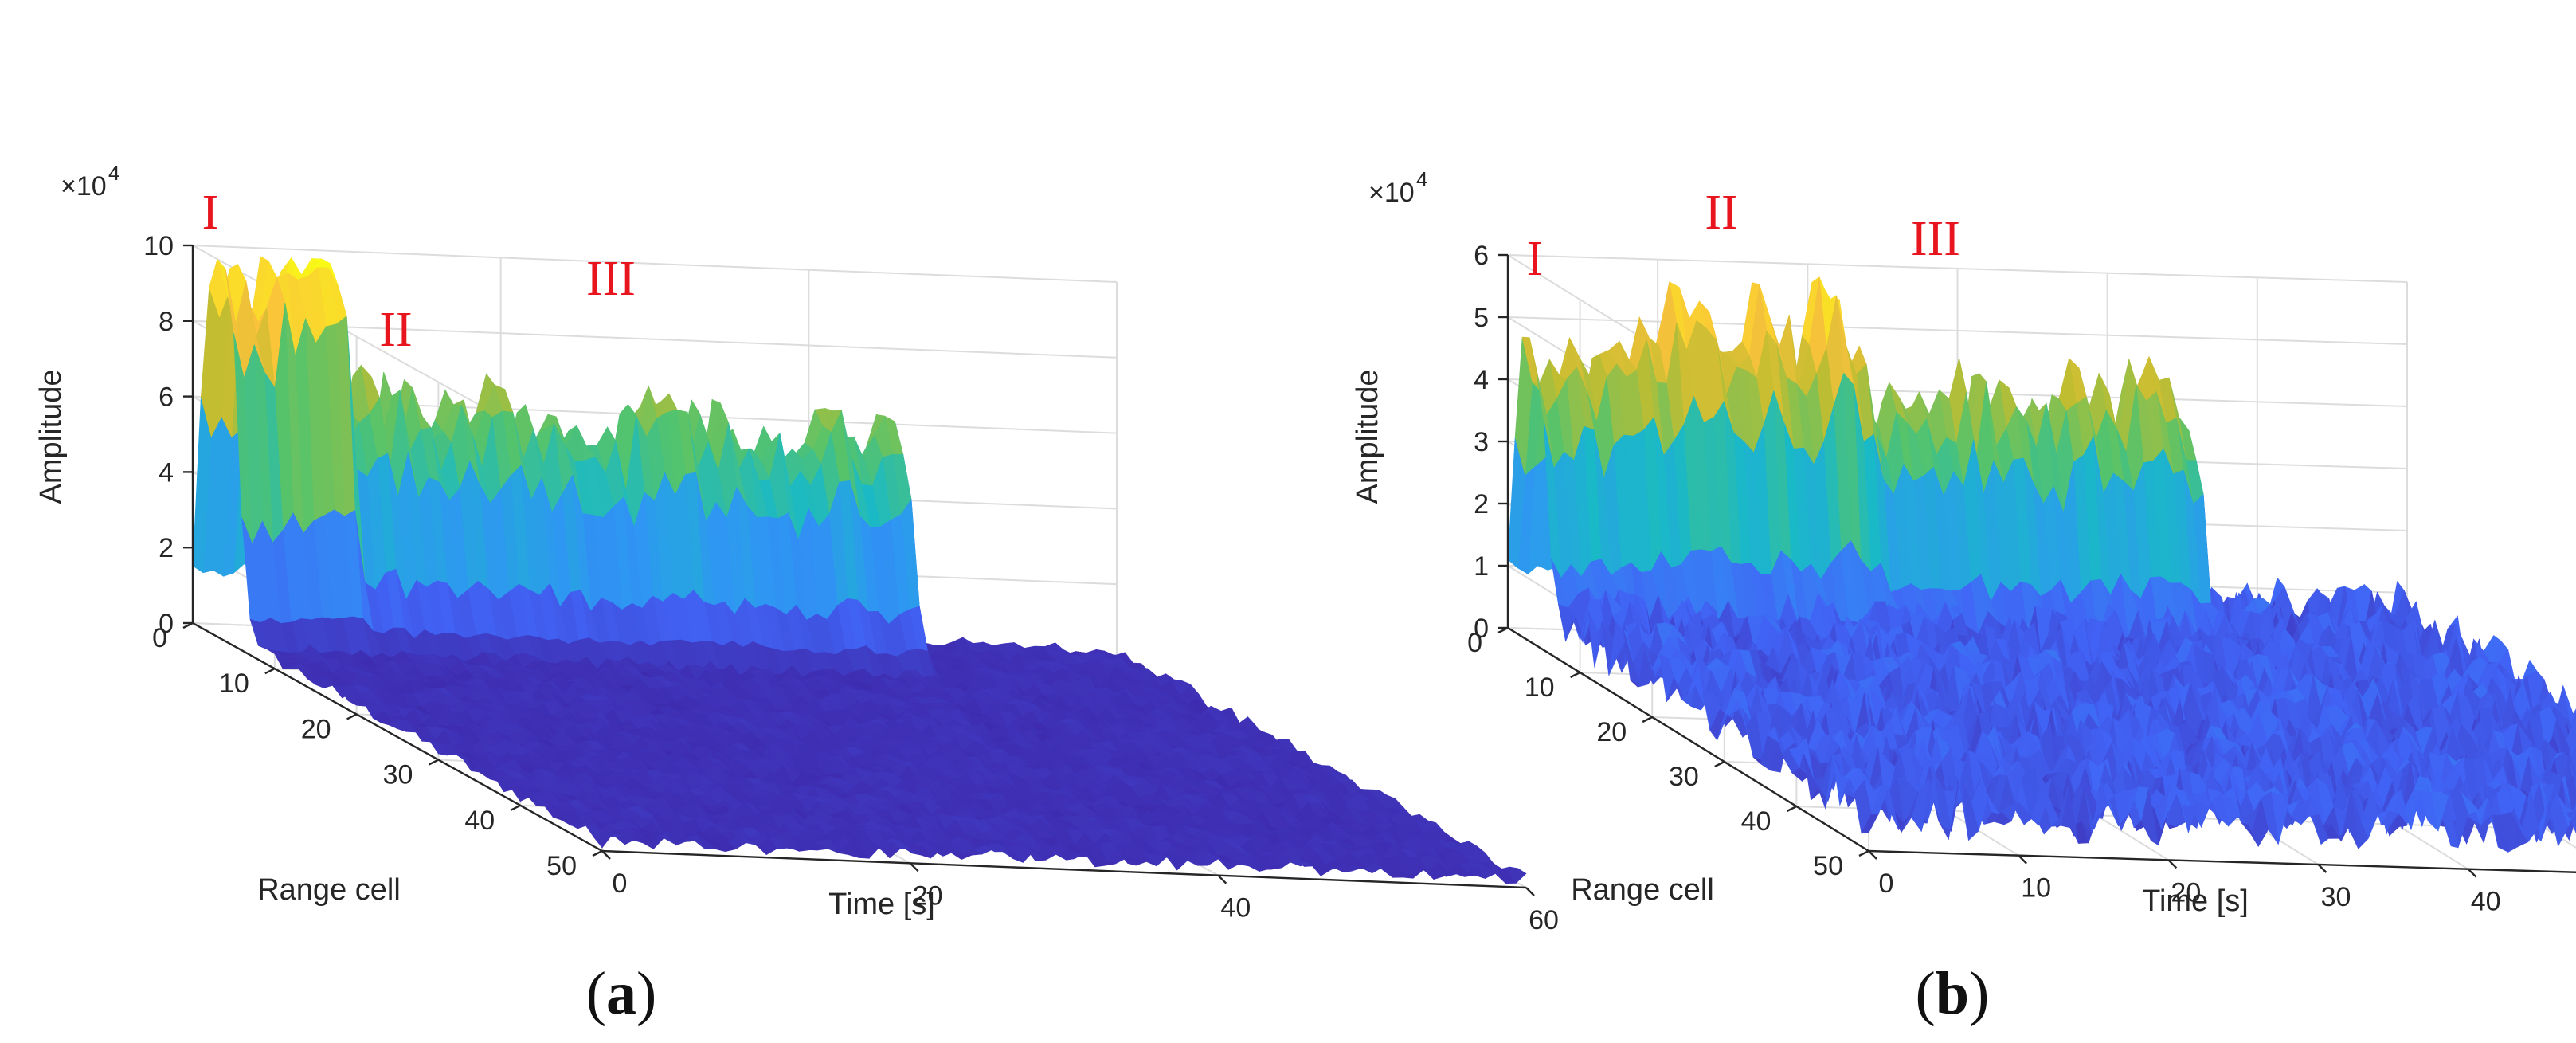 This screenshot has width=2576, height=1043. Describe the element at coordinates (166, 624) in the screenshot. I see `z-tick-label: 0` at that location.